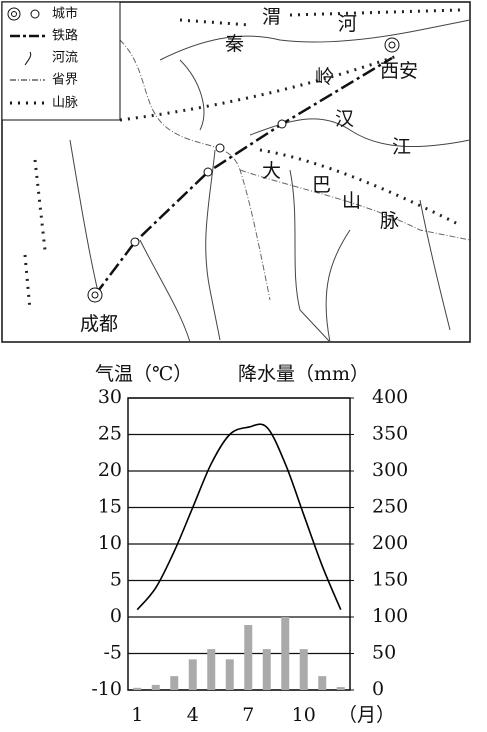 This screenshot has width=487, height=732. Describe the element at coordinates (390, 543) in the screenshot. I see `y2-tick-label: 200` at that location.